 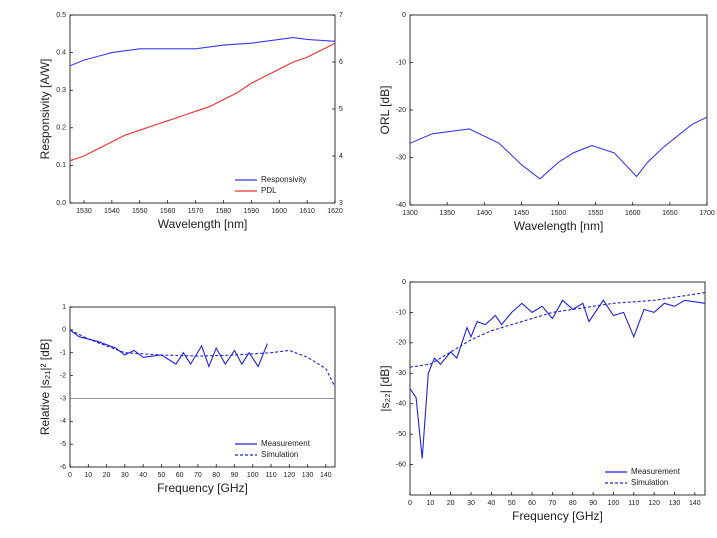 What do you see at coordinates (224, 211) in the screenshot?
I see `x-tick-label: 1580` at bounding box center [224, 211].